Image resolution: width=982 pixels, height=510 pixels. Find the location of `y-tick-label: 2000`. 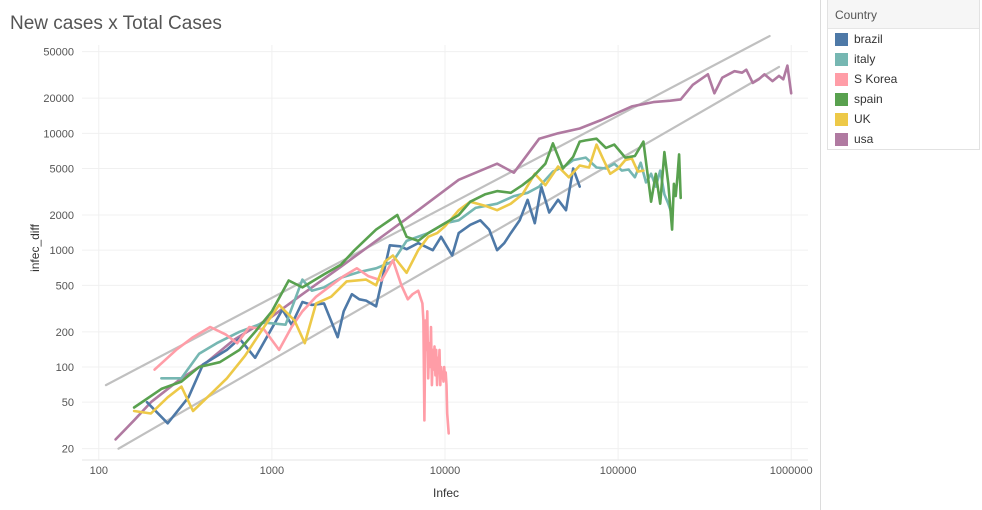

y-tick-label: 2000 is located at coordinates (62, 216).